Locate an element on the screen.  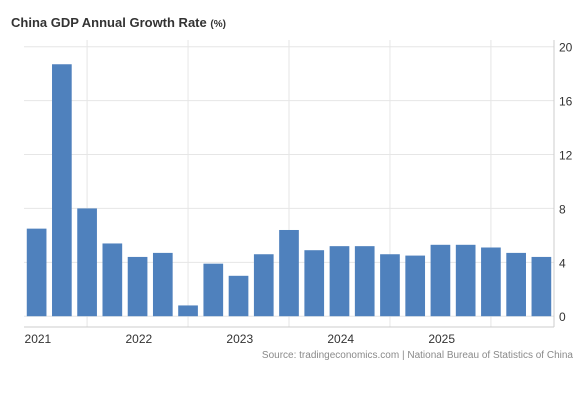
y-tick-label: 0 is located at coordinates (562, 317).